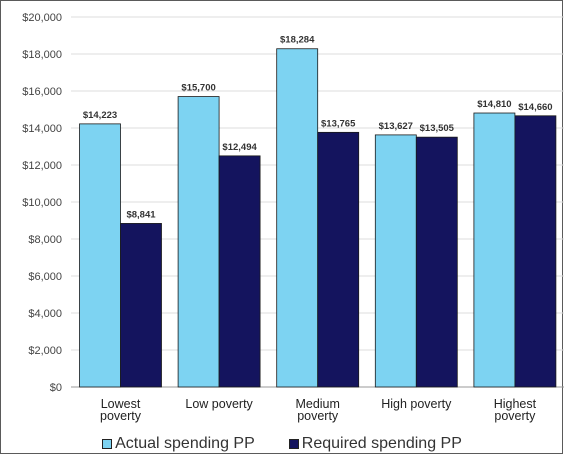 This screenshot has width=564, height=455. Describe the element at coordinates (42, 92) in the screenshot. I see `y-tick-label: $16,000` at that location.